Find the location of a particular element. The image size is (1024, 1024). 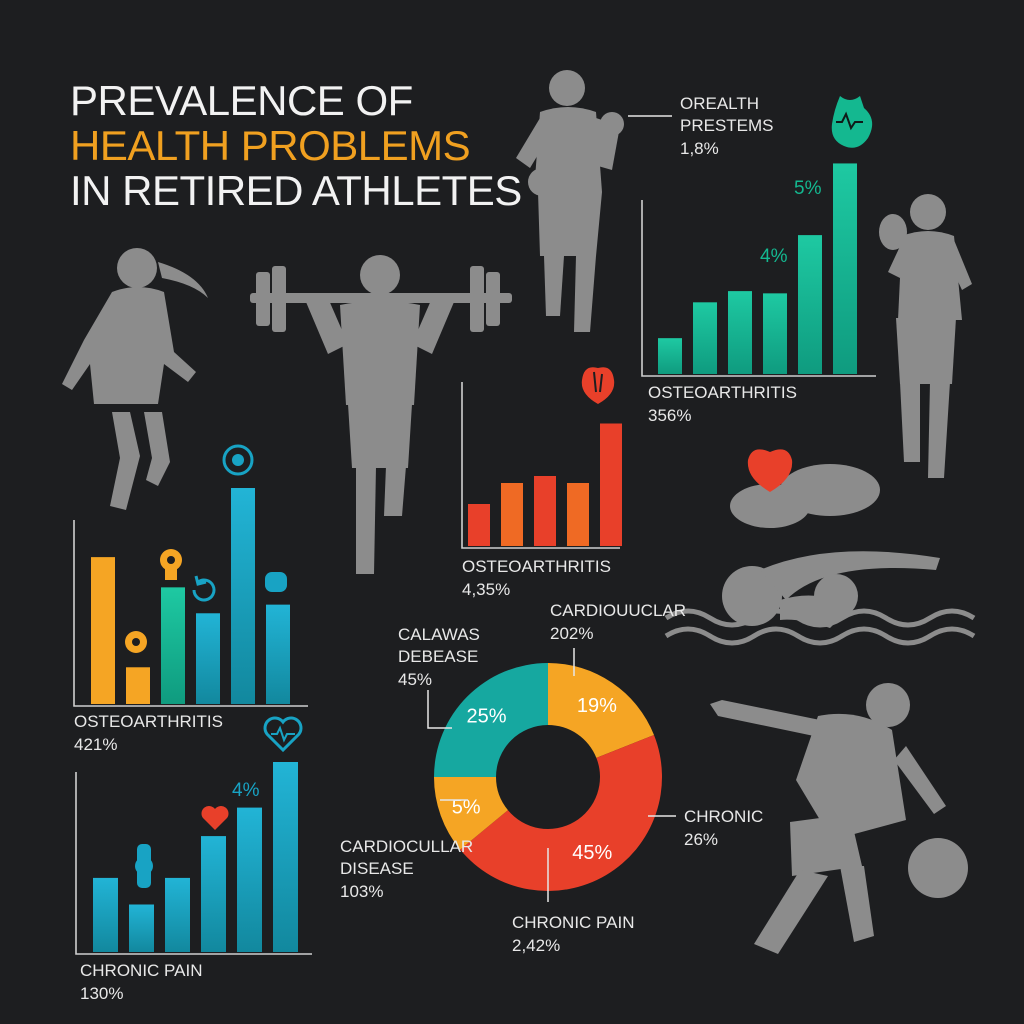

player-silhouette-top is located at coordinates (570, 201).